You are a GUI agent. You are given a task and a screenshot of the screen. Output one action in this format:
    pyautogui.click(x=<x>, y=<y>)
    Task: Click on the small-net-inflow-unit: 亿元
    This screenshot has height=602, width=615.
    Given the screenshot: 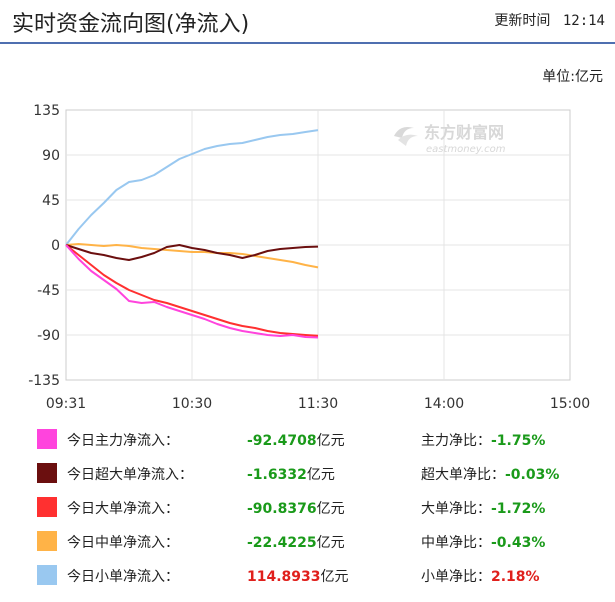 What is the action you would take?
    pyautogui.click(x=334, y=577)
    